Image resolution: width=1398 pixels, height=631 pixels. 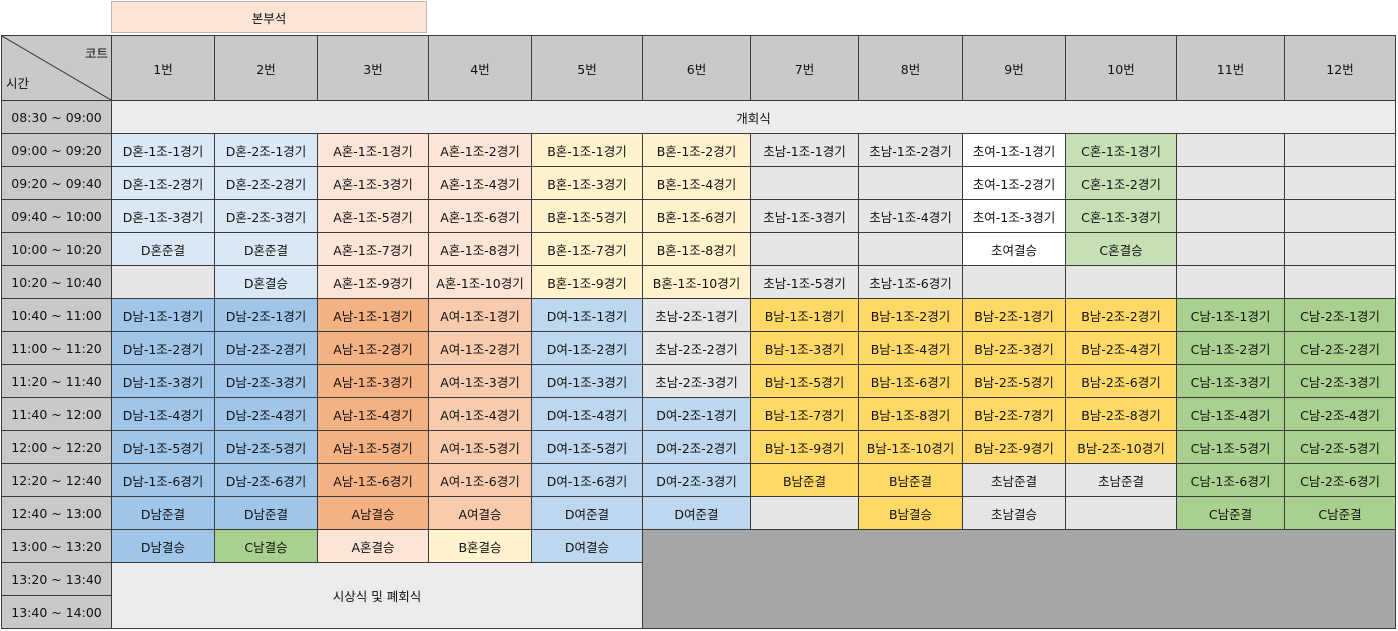 I want to click on court-header: 11번, so click(x=1230, y=68).